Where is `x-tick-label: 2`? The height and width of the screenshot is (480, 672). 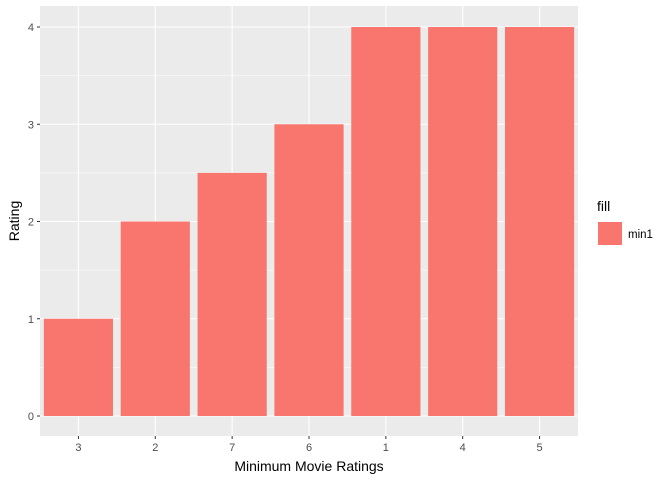 x-tick-label: 2 is located at coordinates (155, 448).